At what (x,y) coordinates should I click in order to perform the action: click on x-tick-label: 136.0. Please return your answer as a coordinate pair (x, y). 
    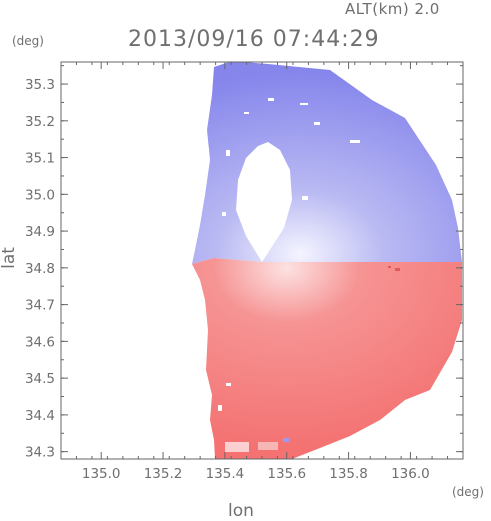
    Looking at the image, I should click on (410, 474).